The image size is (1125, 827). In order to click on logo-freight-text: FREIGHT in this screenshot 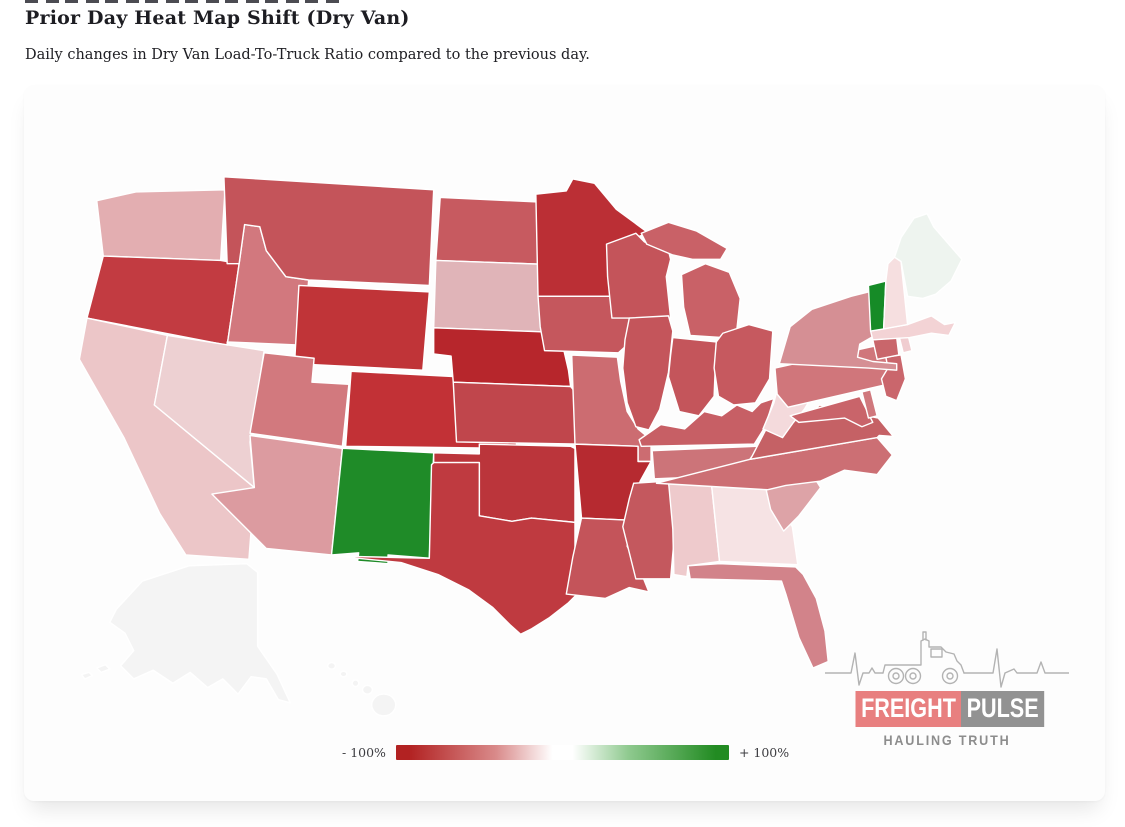, I will do `click(908, 709)`.